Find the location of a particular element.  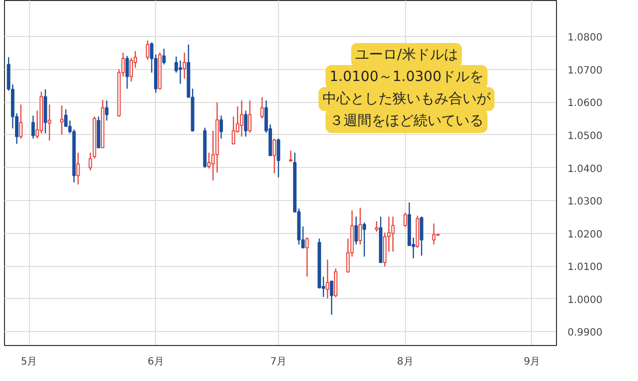

annotation: ユーロ/米ドルは is located at coordinates (406, 55).